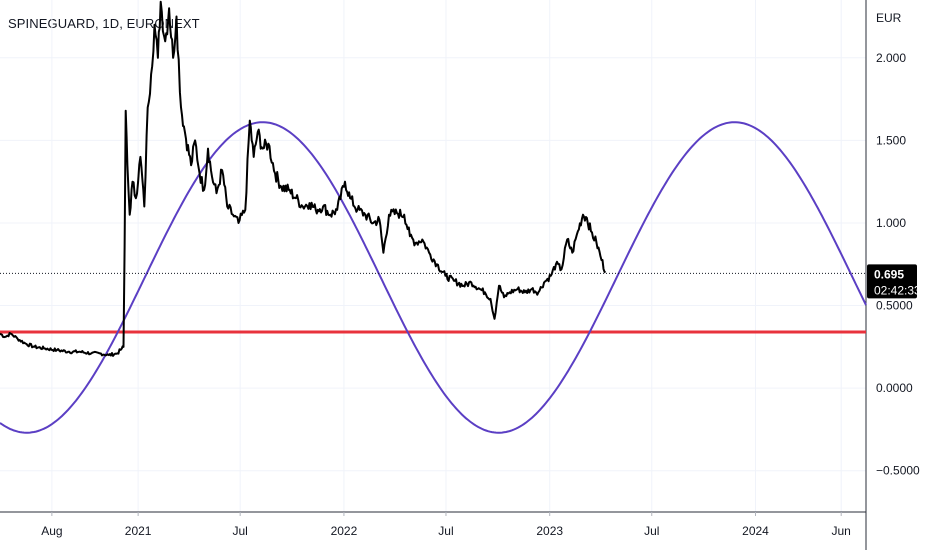  I want to click on x-tick-label: 2022, so click(344, 531).